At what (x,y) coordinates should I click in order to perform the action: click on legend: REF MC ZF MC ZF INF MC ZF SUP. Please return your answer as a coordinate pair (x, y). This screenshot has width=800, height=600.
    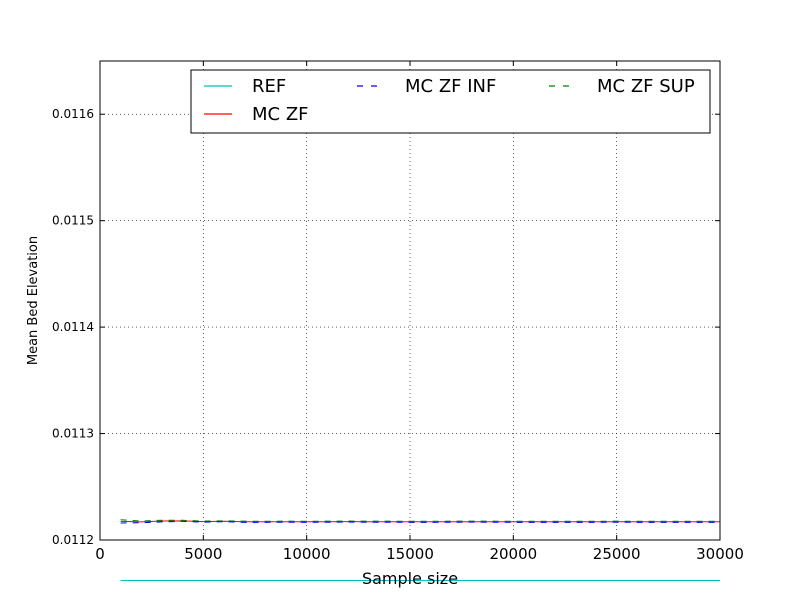
    Looking at the image, I should click on (450, 101).